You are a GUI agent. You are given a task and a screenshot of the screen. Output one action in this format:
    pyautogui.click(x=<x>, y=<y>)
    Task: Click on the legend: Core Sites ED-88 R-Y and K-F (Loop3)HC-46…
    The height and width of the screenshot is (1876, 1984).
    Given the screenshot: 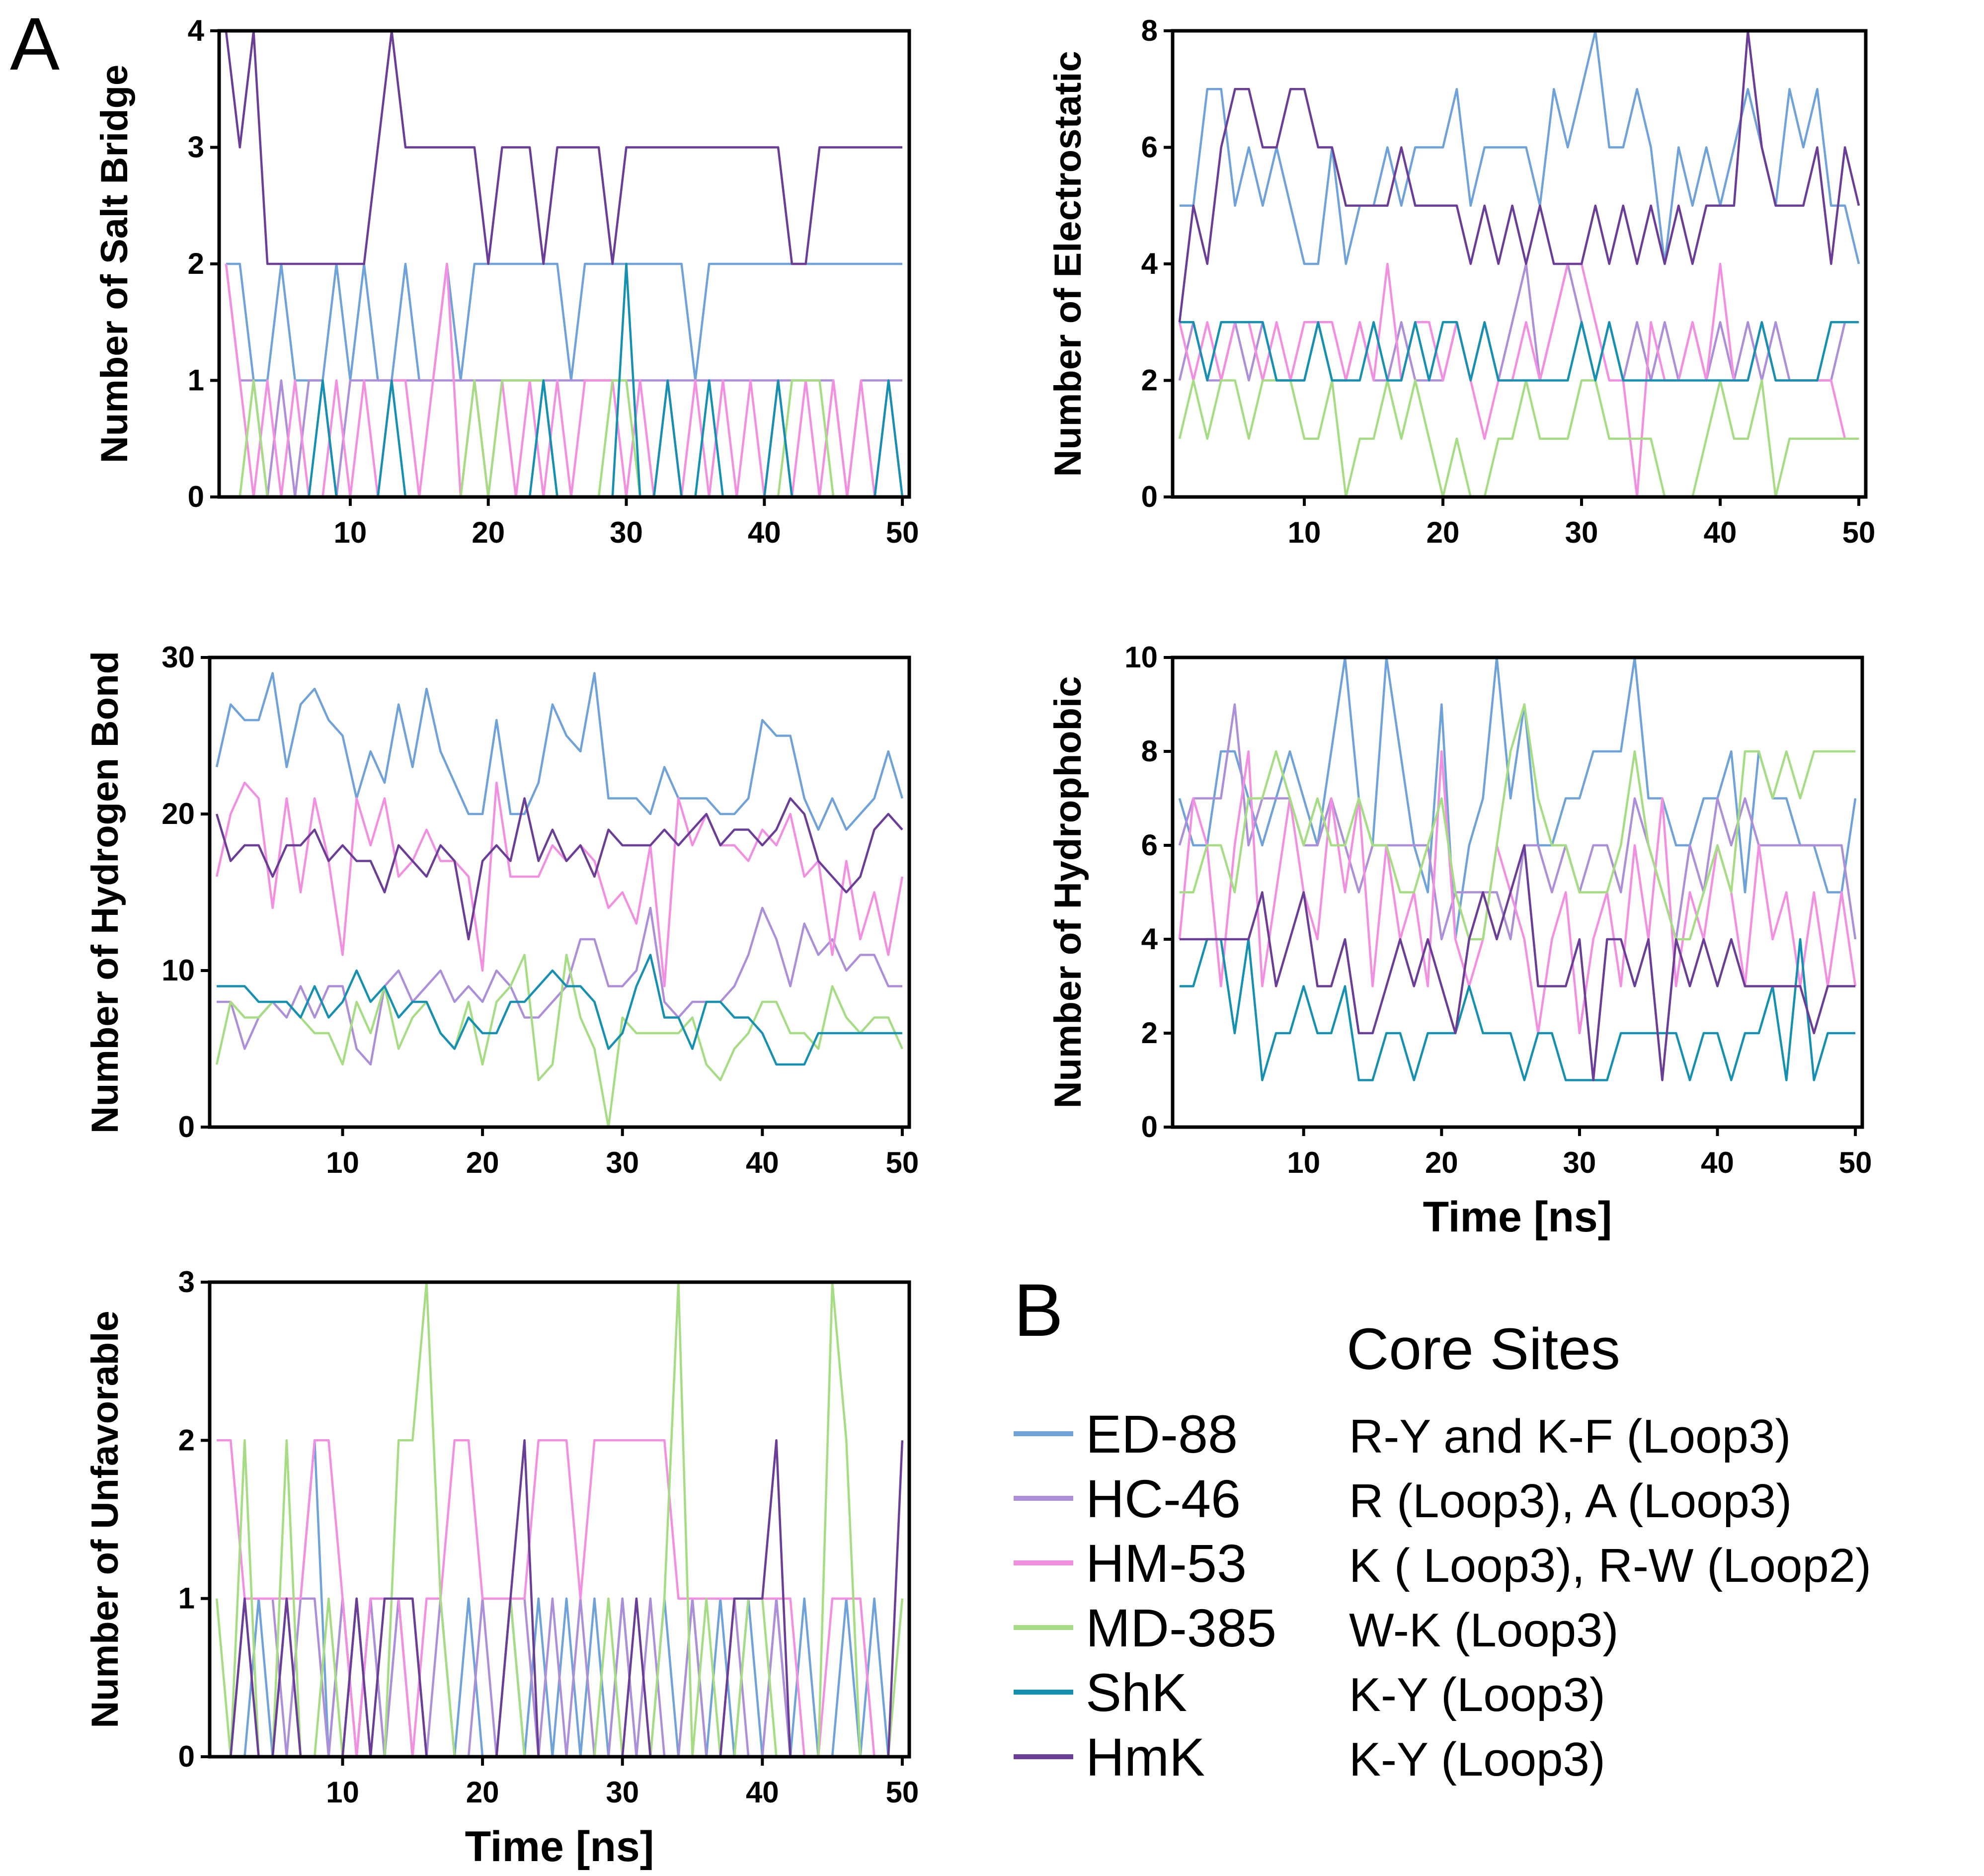 What is the action you would take?
    pyautogui.click(x=1442, y=1551)
    